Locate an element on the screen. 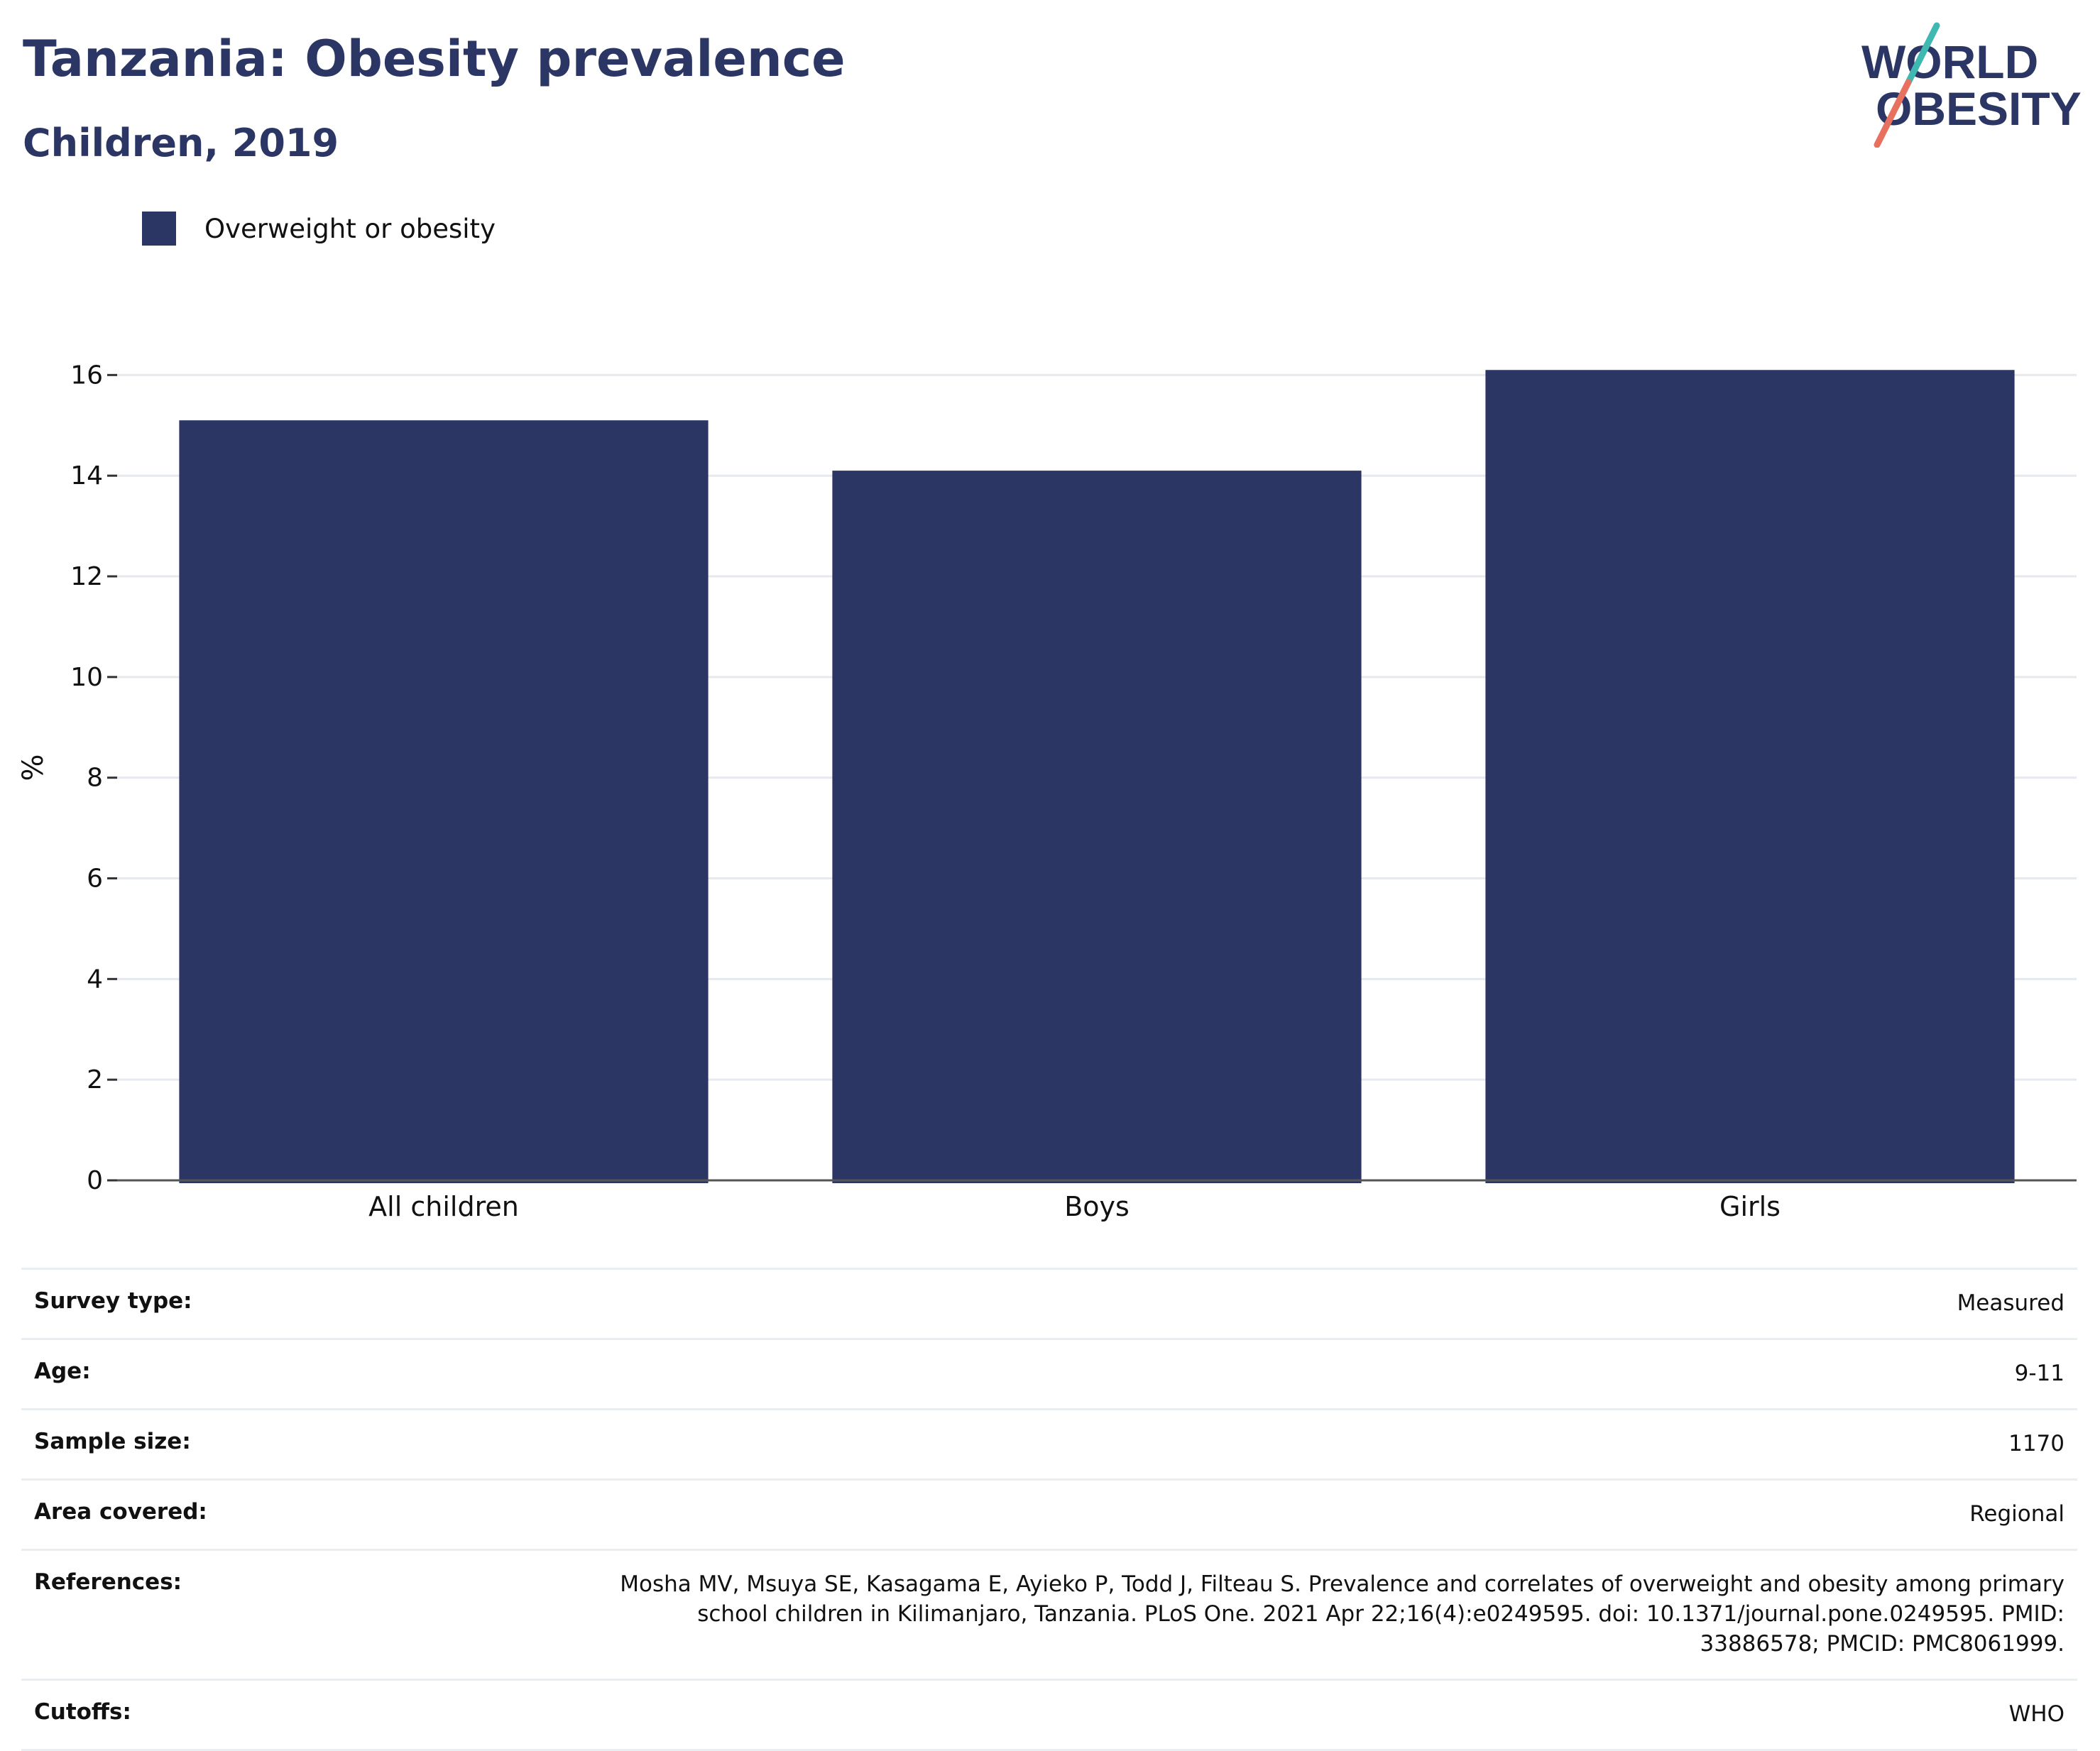 The height and width of the screenshot is (1751, 2100). survey-info-value: WHO is located at coordinates (2036, 1714).